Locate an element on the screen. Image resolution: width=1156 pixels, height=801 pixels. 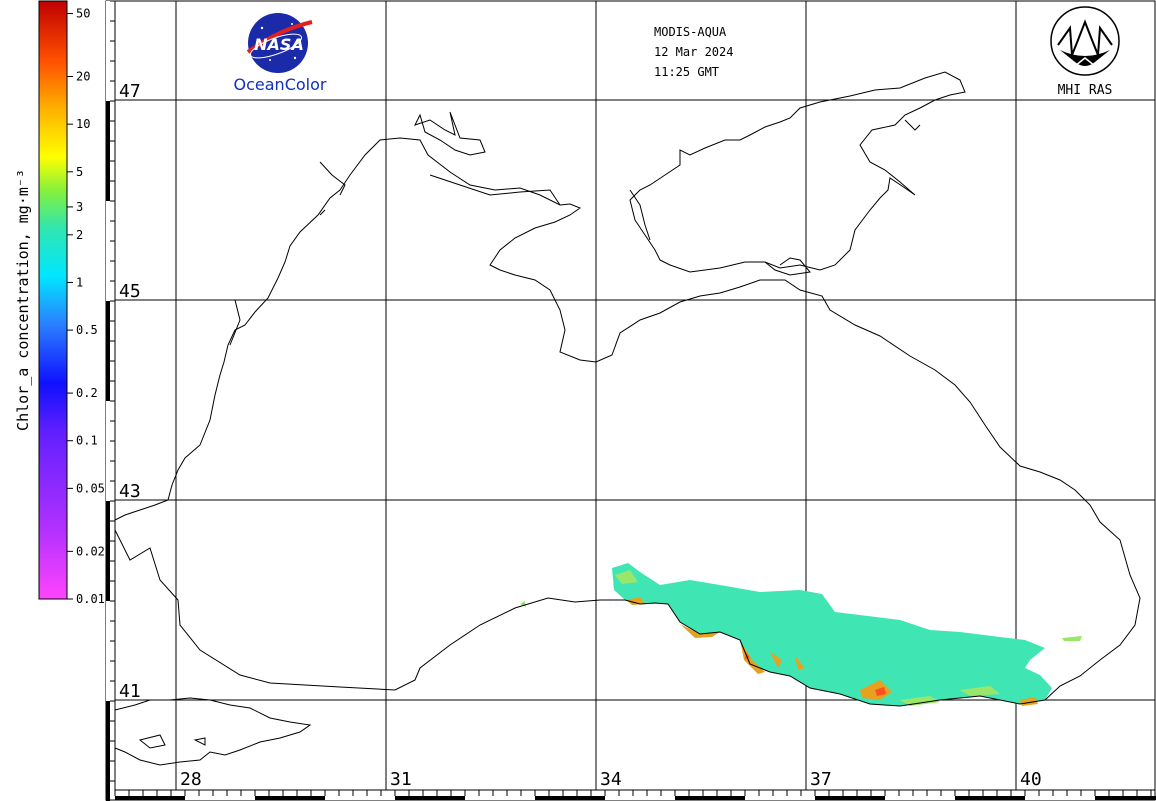
colorbar-tick-label: 0.1 is located at coordinates (87, 441).